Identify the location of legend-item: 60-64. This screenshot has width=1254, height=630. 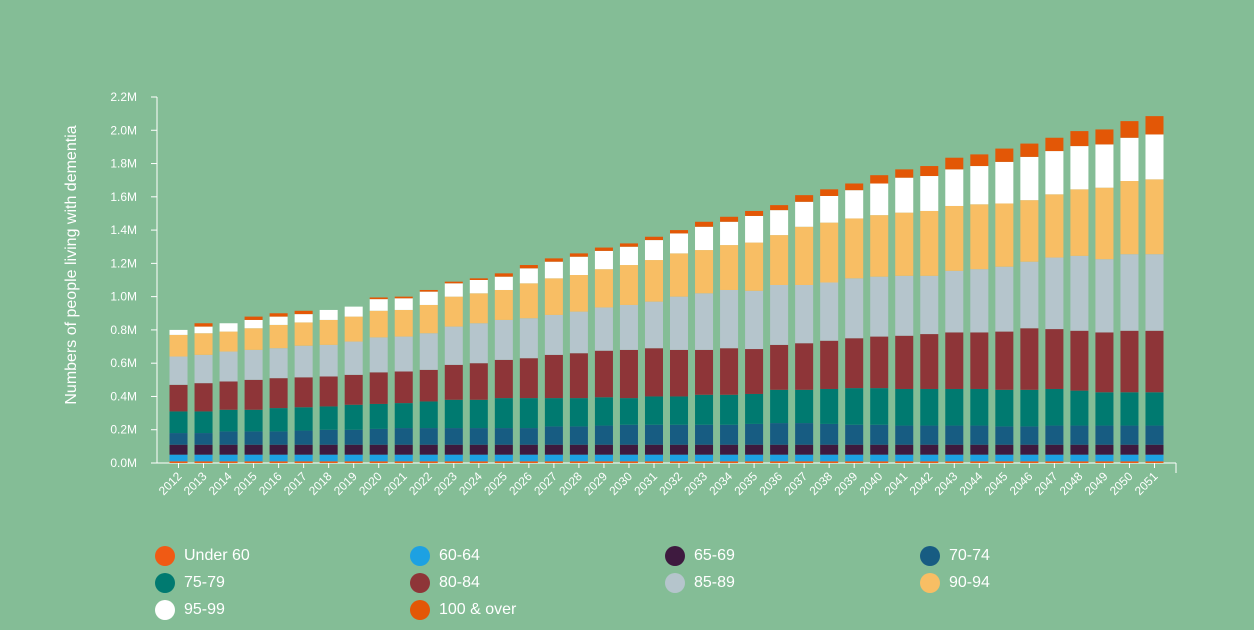
(445, 556).